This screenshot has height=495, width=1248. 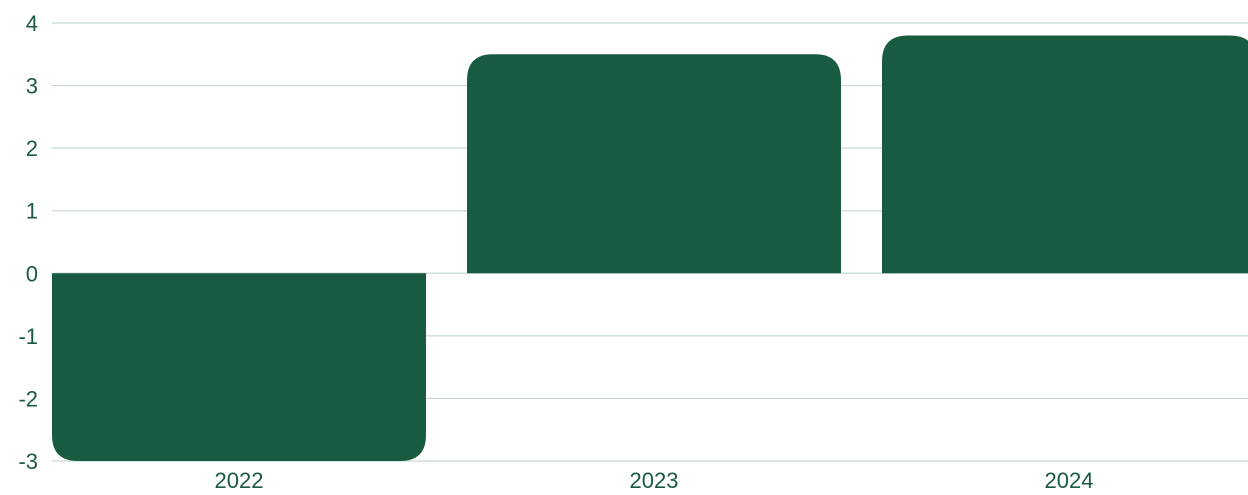 I want to click on x-axis-category-labels: 2022 2023 2024, so click(x=654, y=480).